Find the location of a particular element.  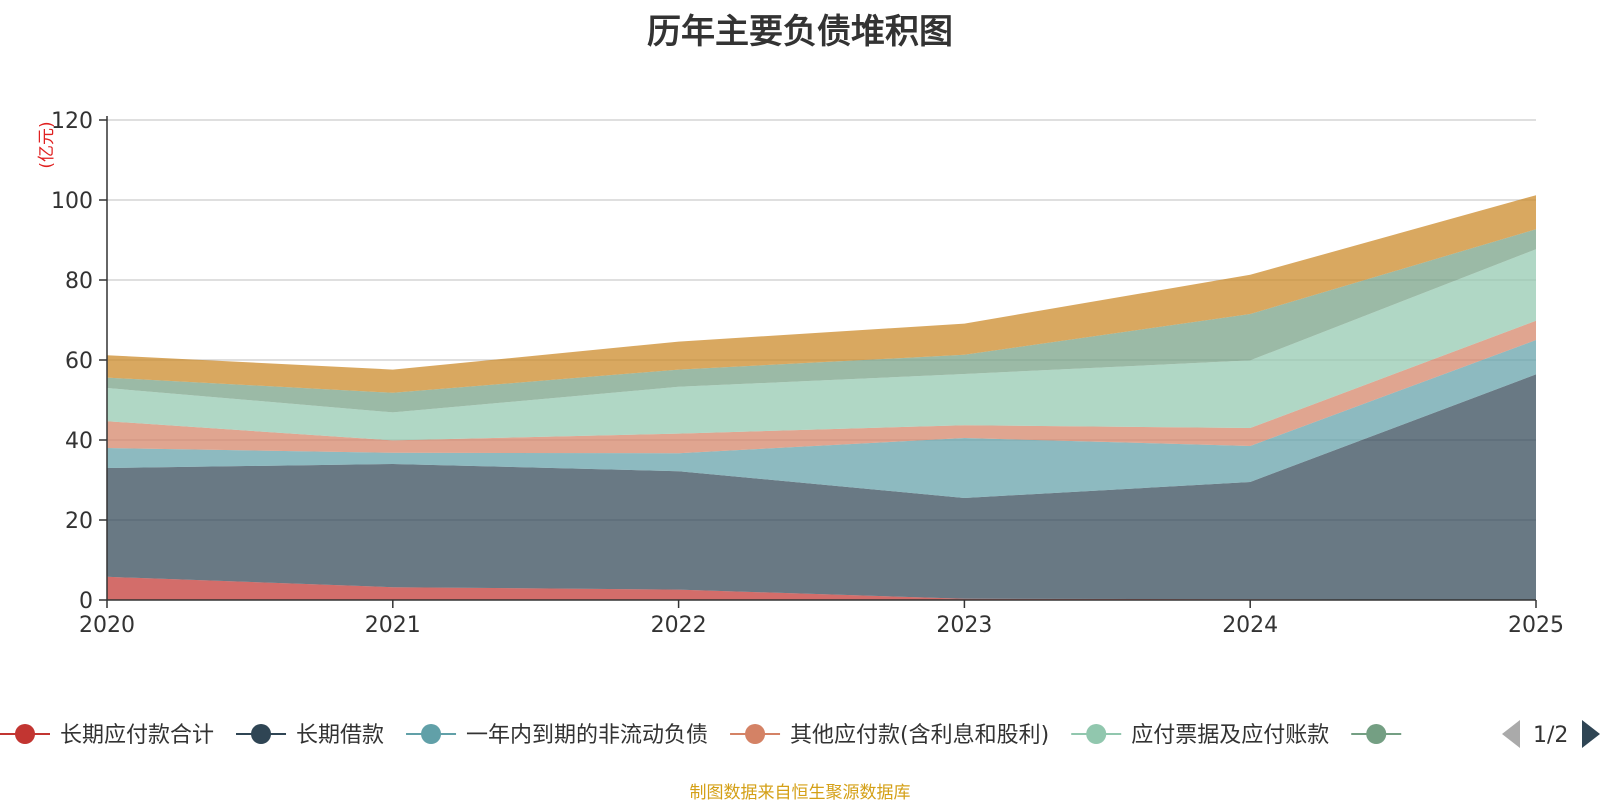

legend-item: 其他应付款(含利息和股利) is located at coordinates (889, 735).